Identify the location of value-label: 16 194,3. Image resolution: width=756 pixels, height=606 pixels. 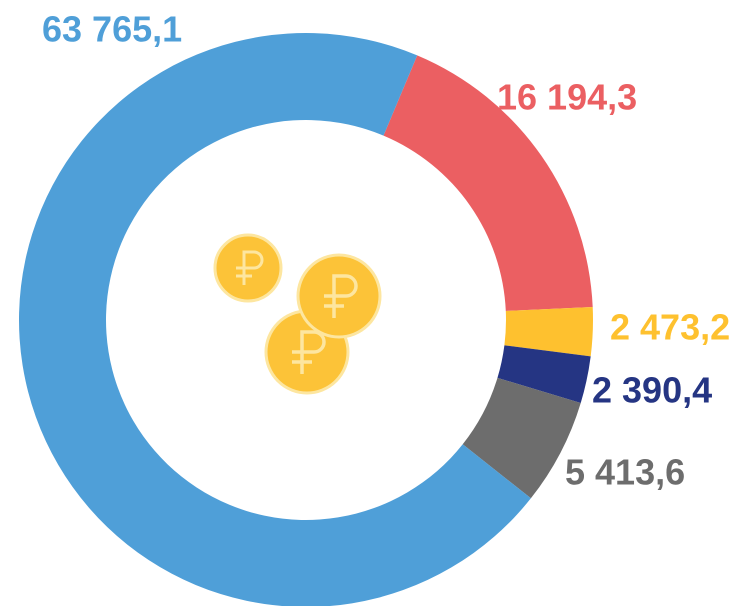
(567, 97).